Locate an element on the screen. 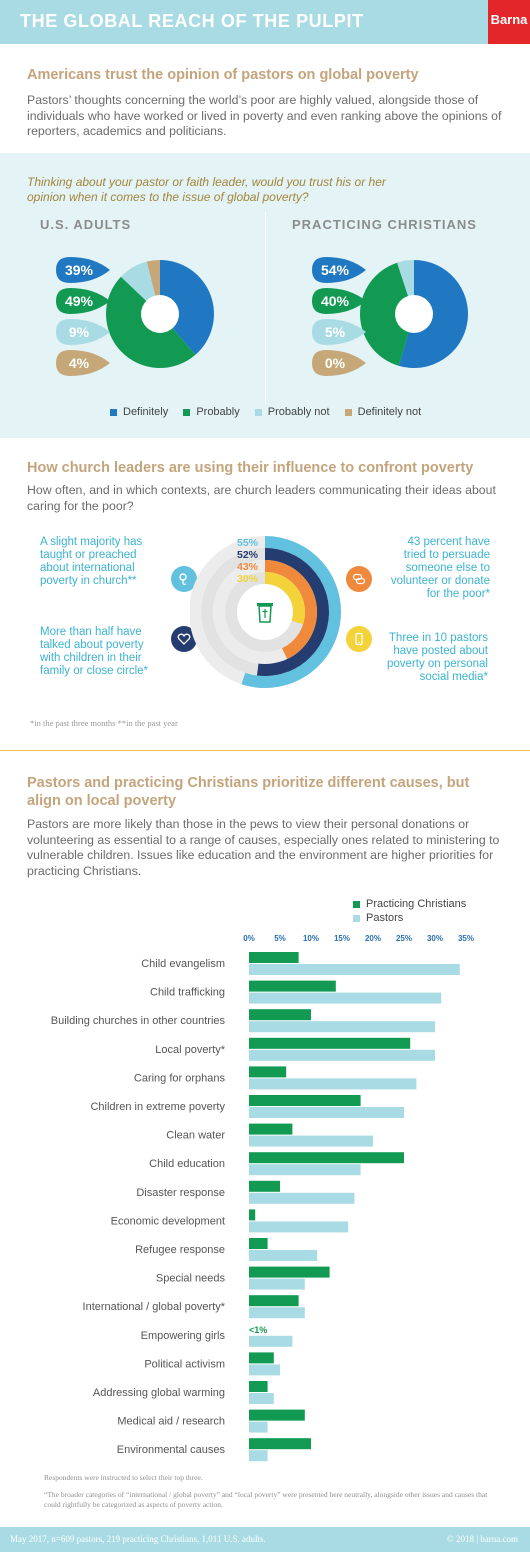  category-label: Economic development is located at coordinates (168, 1221).